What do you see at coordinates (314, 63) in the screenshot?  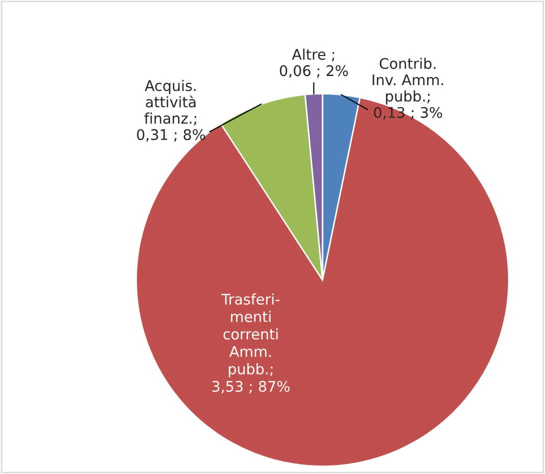 I see `slice-label: Altre ; 0,06 ; 2%` at bounding box center [314, 63].